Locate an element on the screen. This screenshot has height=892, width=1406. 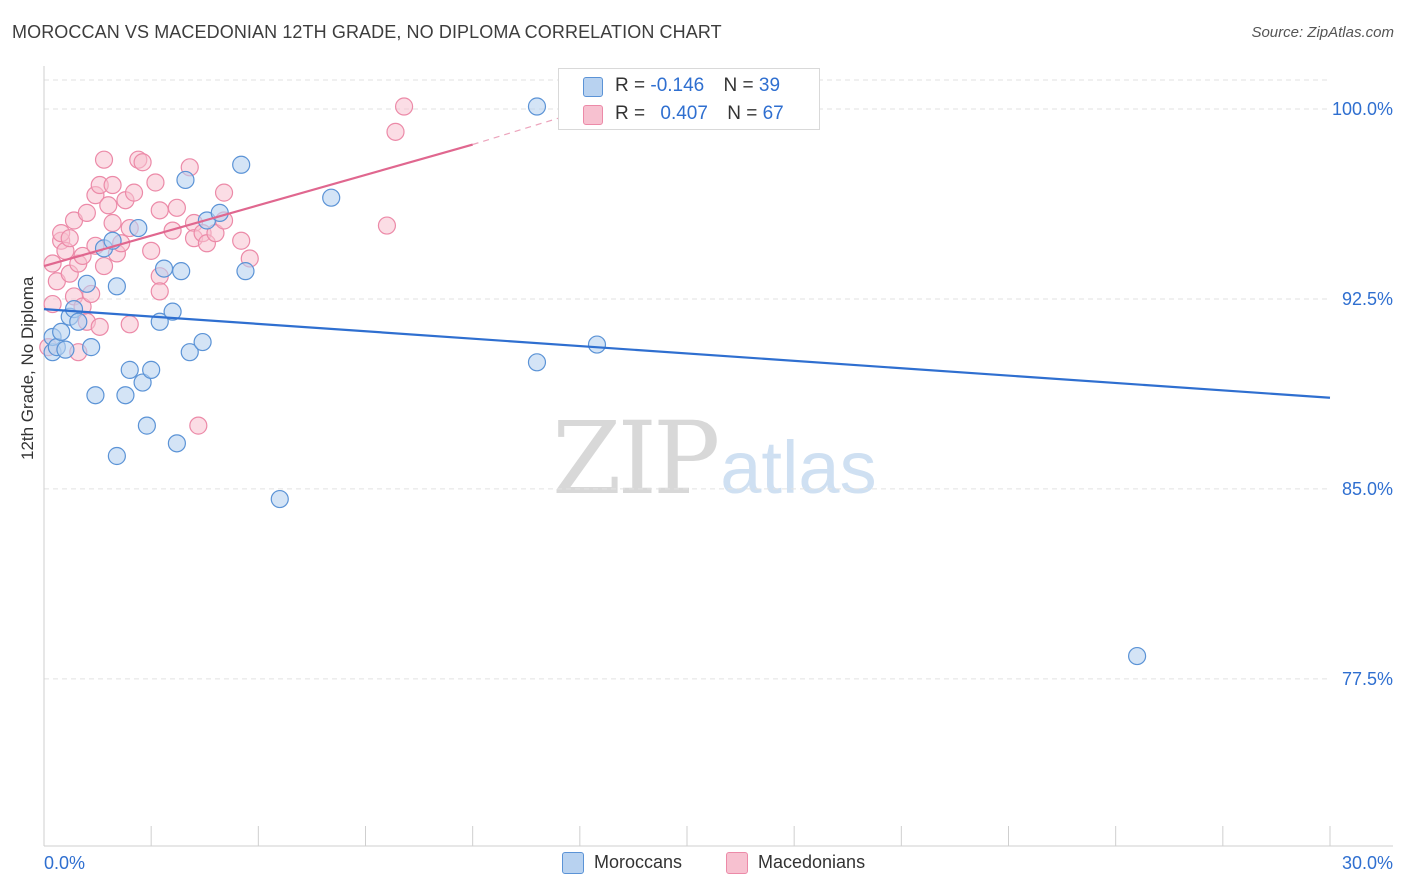
y-tick-label: 77.5% is located at coordinates (1367, 679).